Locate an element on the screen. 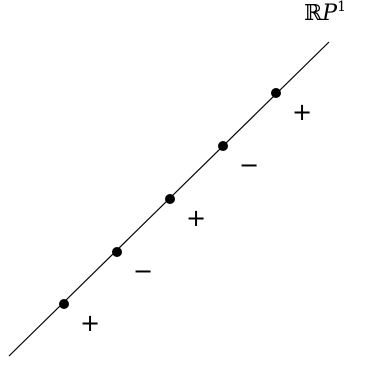 The image size is (381, 365). space-exponent: 1 is located at coordinates (341, 7).